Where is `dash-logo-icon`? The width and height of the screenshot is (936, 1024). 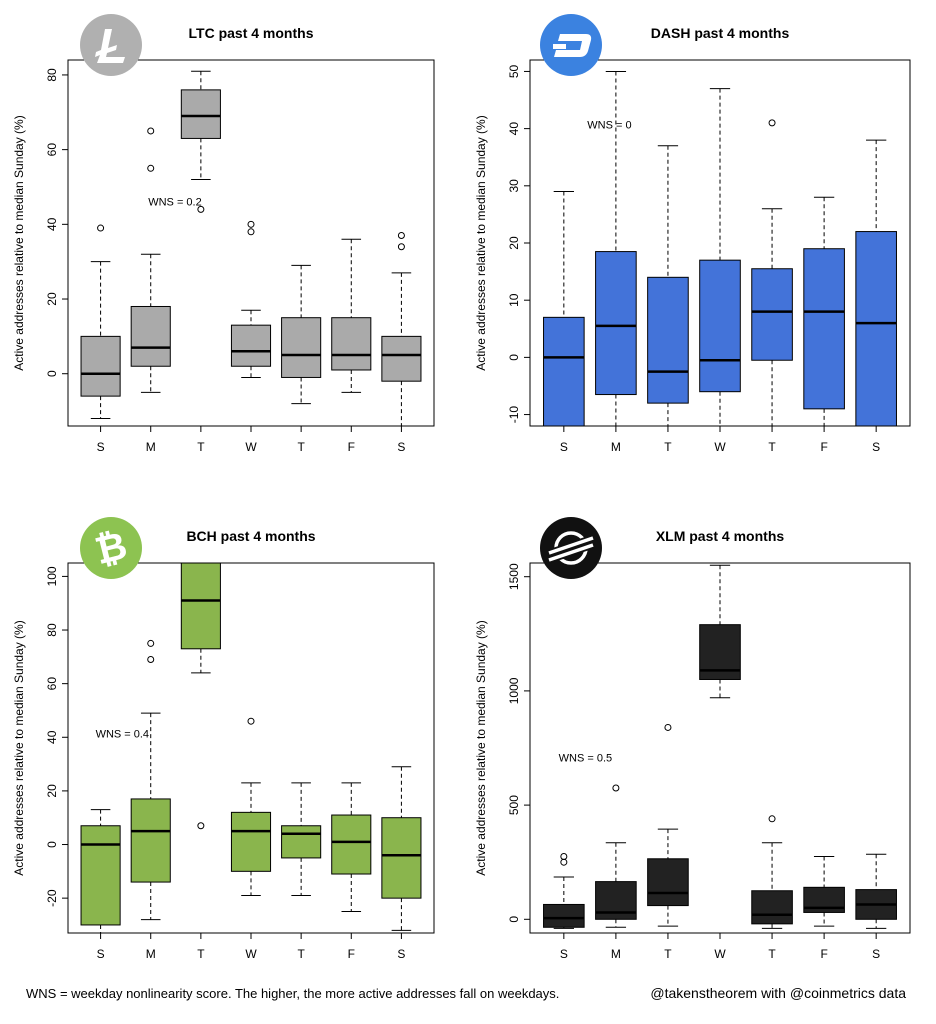
dash-logo-icon is located at coordinates (572, 45).